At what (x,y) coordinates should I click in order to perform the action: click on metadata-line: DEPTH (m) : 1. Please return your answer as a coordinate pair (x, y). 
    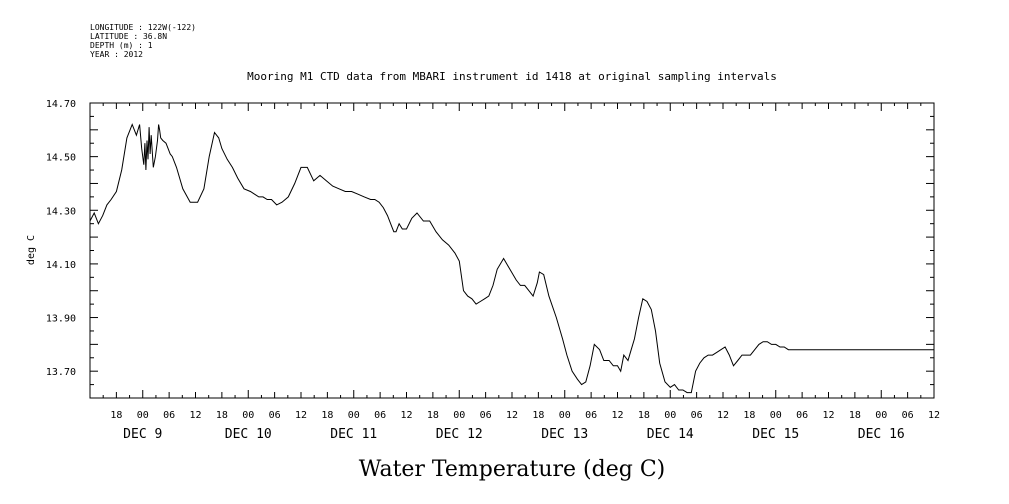
    Looking at the image, I should click on (121, 45).